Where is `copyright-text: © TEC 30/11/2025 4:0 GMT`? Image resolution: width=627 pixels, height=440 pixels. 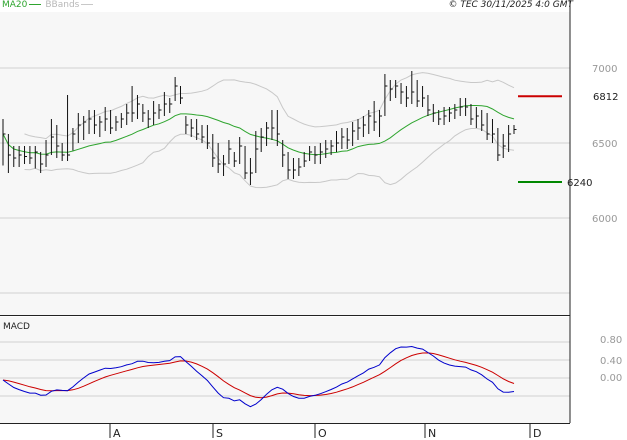 copyright-text: © TEC 30/11/2025 4:0 GMT is located at coordinates (510, 5).